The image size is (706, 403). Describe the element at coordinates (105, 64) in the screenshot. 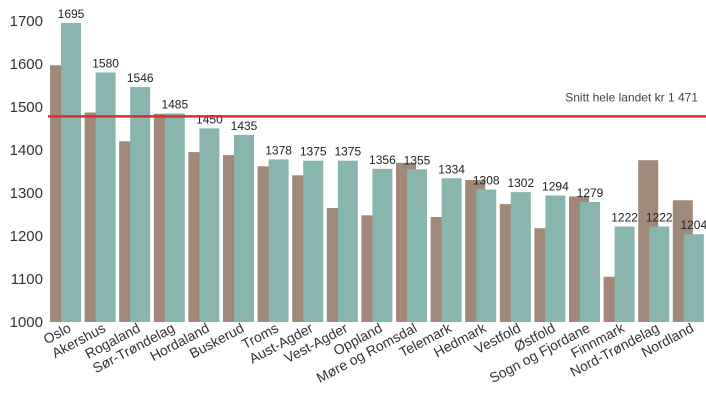

I see `value-label: 1580` at that location.